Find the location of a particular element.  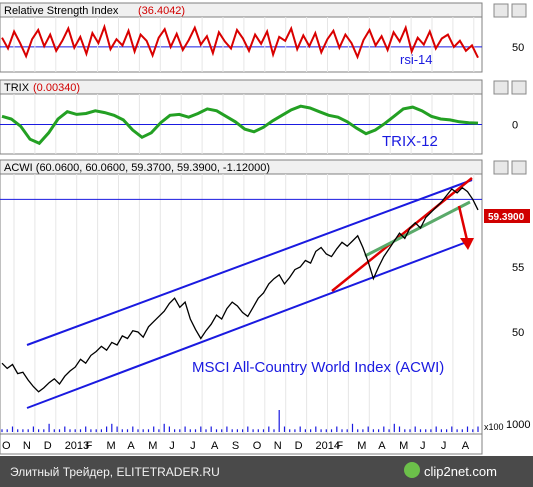

price-y-tick: 55 is located at coordinates (518, 268).